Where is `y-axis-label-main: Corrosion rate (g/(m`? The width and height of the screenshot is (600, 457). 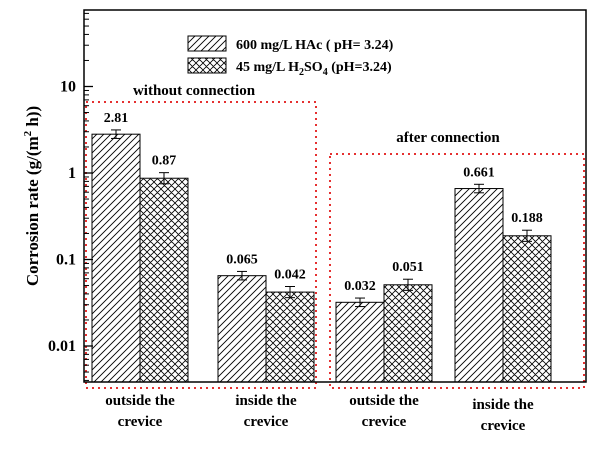
y-axis-label-main: Corrosion rate (g/(m is located at coordinates (32, 211).